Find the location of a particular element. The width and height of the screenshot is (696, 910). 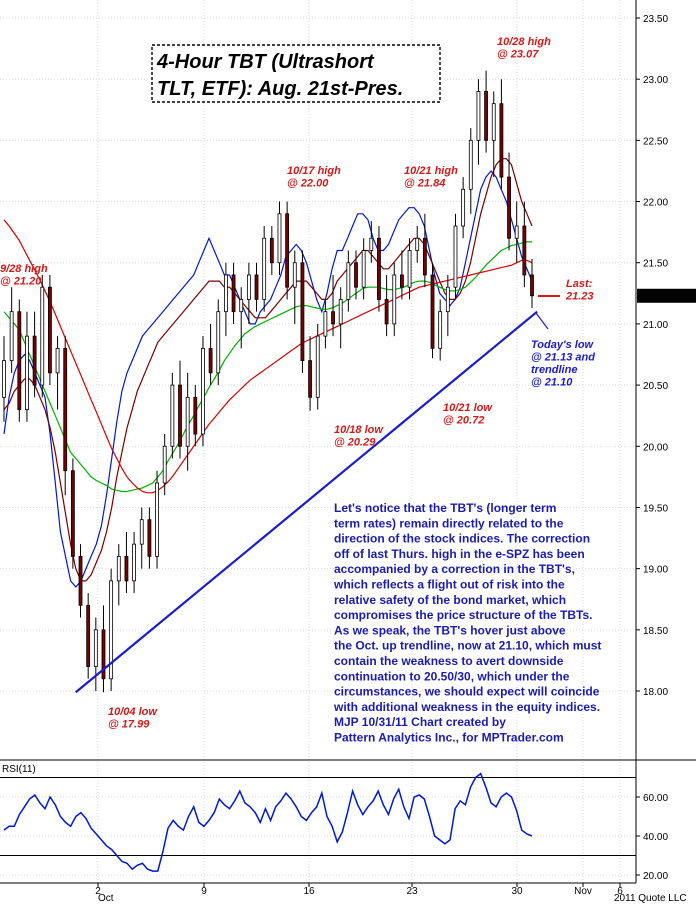

price-tick-label: 23.00 is located at coordinates (655, 80).